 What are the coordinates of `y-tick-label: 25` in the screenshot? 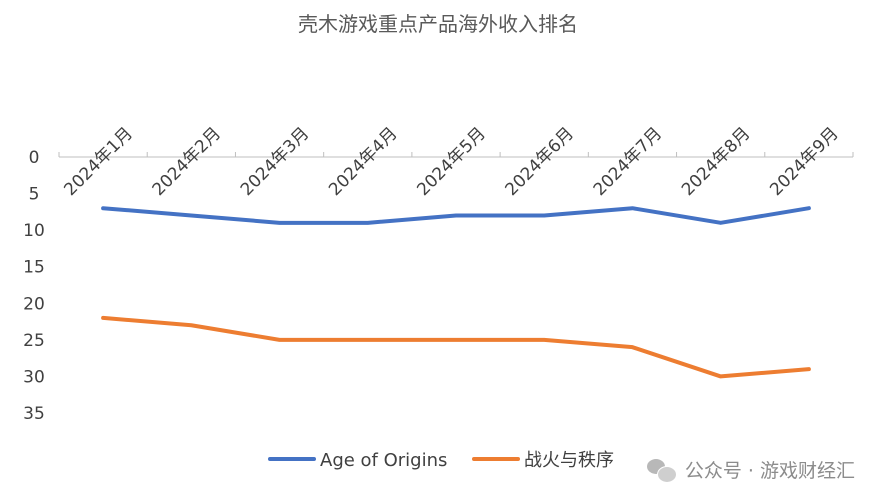 It's located at (34, 341).